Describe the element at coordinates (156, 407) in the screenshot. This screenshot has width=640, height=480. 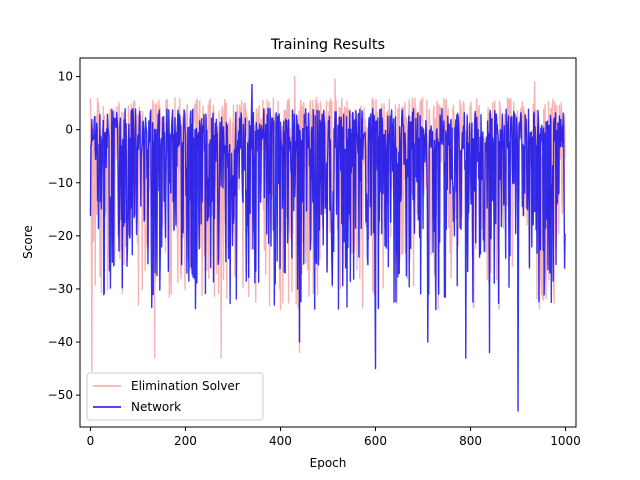
I see `legend-label-network: Network` at that location.